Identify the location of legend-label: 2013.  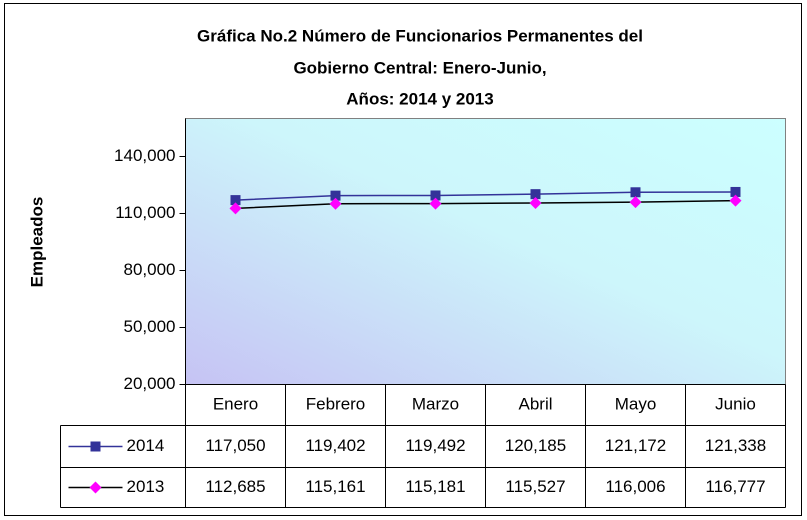
(146, 486).